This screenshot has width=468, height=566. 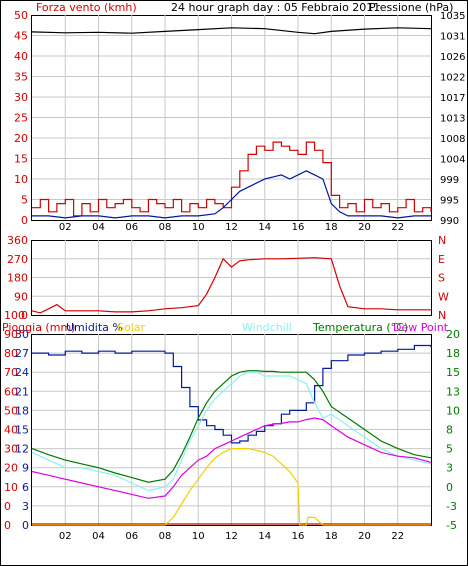 What do you see at coordinates (21, 97) in the screenshot?
I see `wind-tick-label: 30` at bounding box center [21, 97].